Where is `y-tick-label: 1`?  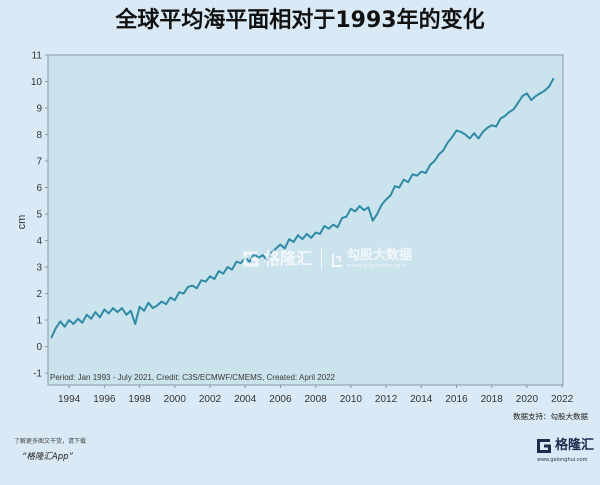
y-tick-label: 1 is located at coordinates (39, 321).